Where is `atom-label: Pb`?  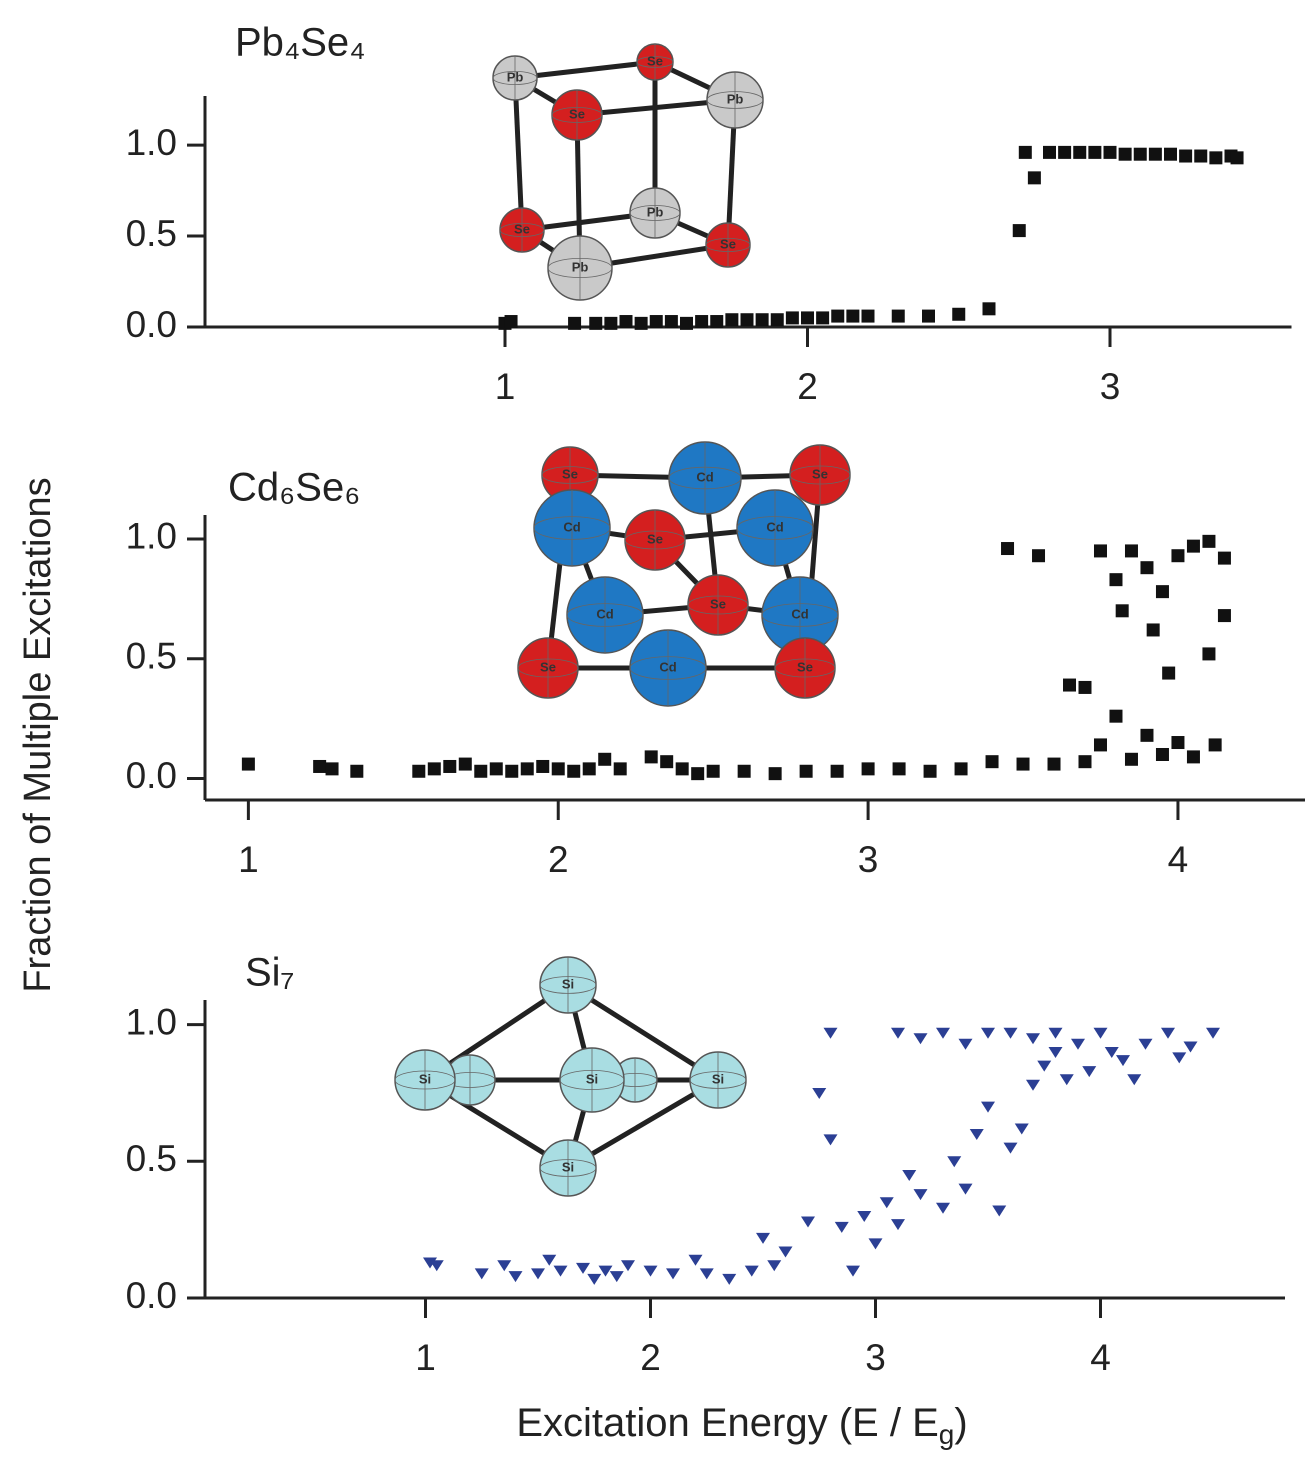 atom-label: Pb is located at coordinates (580, 266).